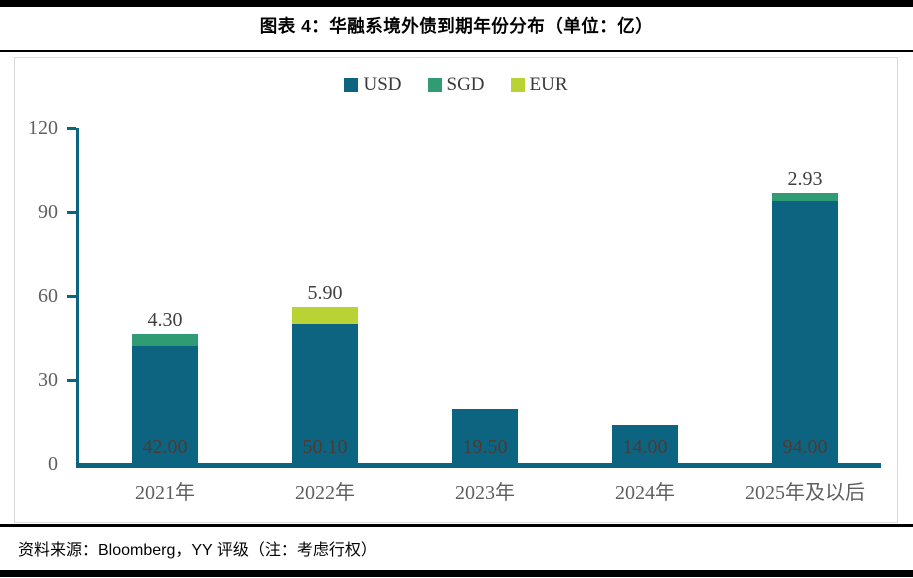 The image size is (913, 578). What do you see at coordinates (805, 447) in the screenshot?
I see `bar-inside-label: 94.00` at bounding box center [805, 447].